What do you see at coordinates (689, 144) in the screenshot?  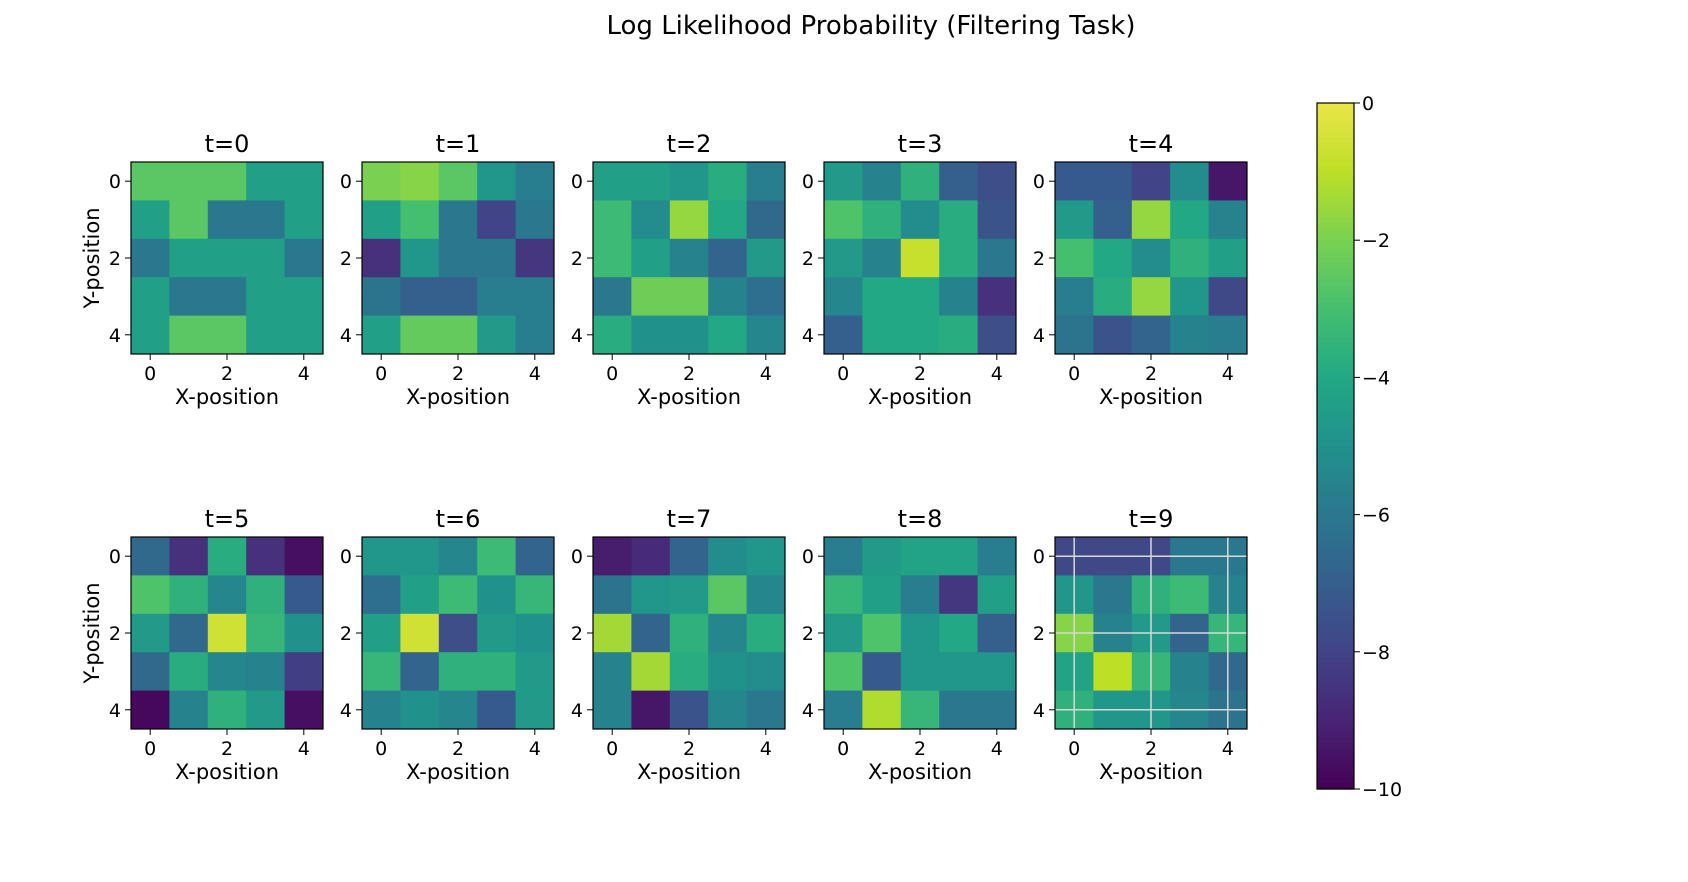 I see `panel-title: t=2` at bounding box center [689, 144].